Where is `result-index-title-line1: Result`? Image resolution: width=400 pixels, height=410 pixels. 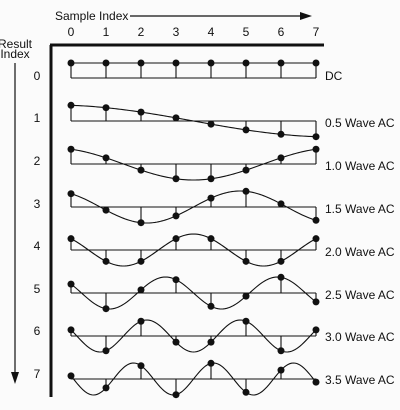 result-index-title-line1: Result is located at coordinates (16, 44).